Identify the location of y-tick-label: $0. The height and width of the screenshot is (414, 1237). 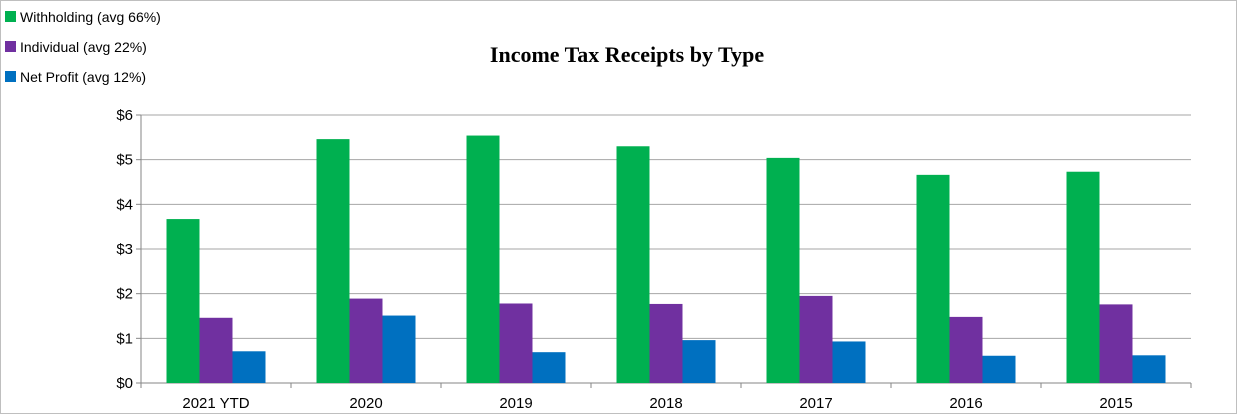
(124, 383).